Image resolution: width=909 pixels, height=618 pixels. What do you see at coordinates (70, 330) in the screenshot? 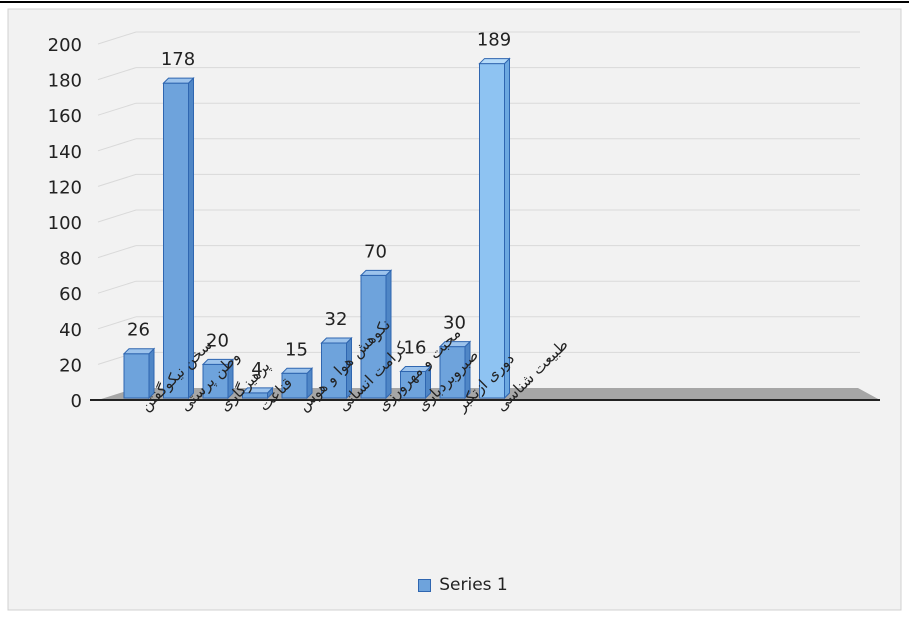
I see `y-tick-label: 40` at bounding box center [70, 330].